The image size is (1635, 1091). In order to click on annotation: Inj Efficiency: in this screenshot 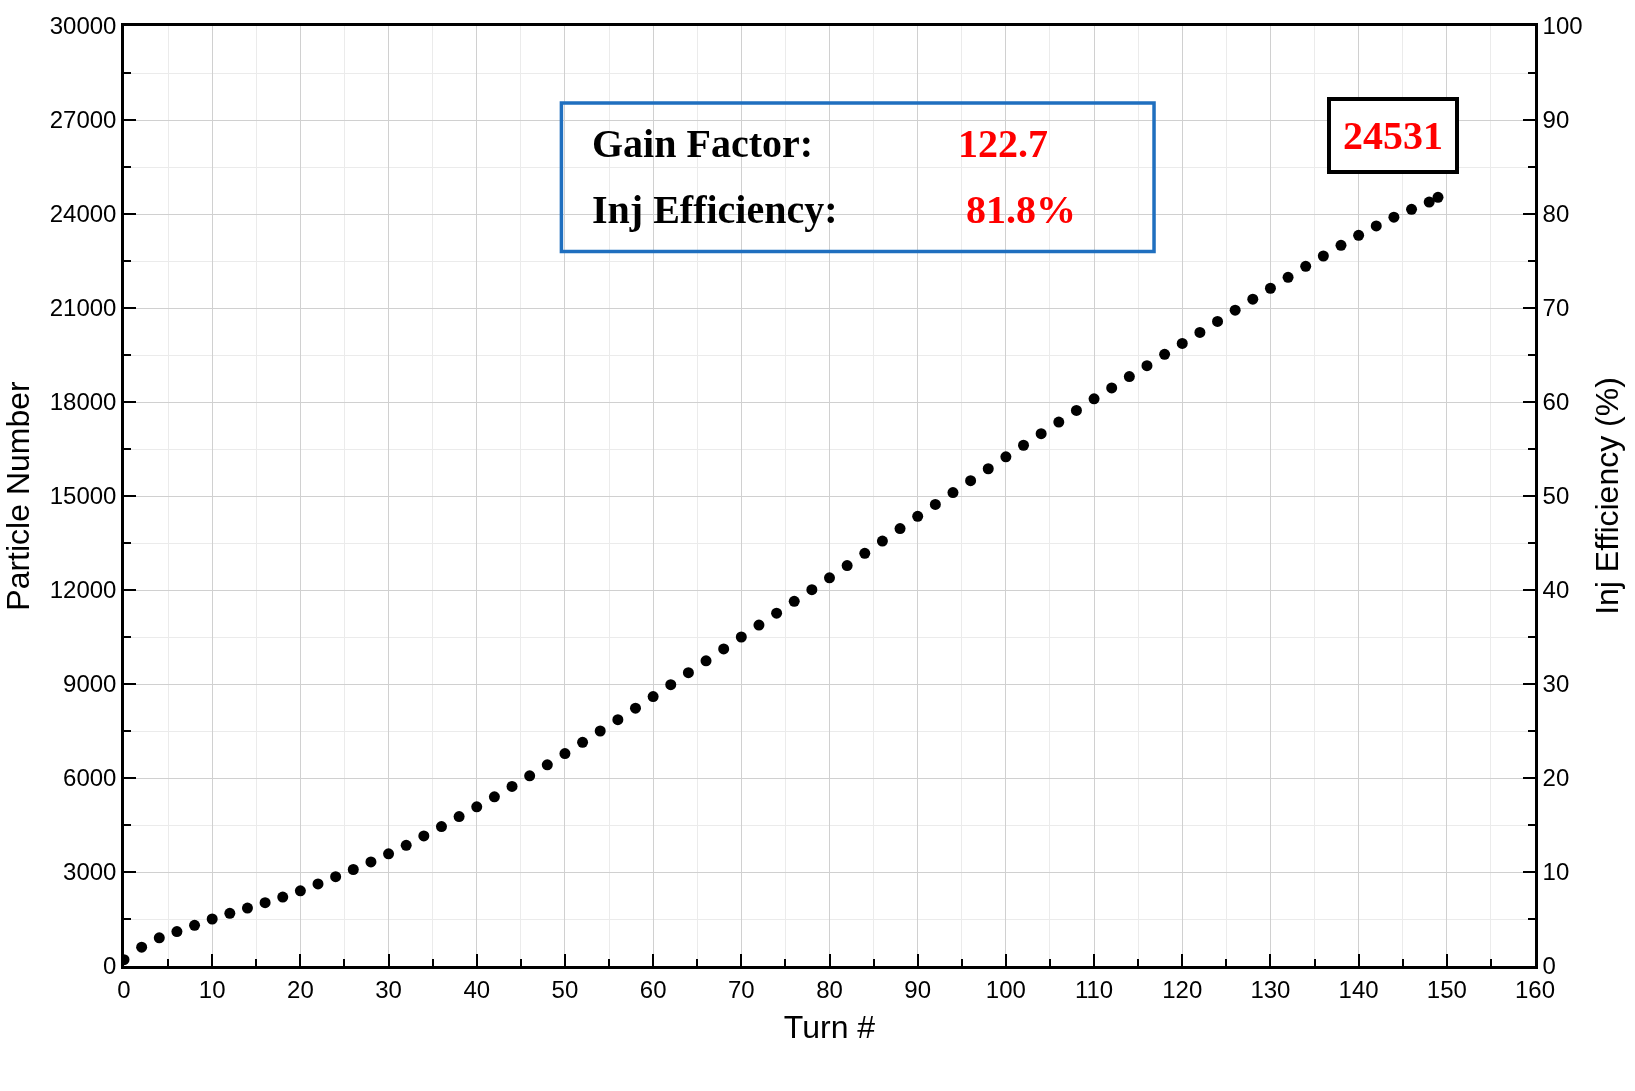, I will do `click(715, 209)`.